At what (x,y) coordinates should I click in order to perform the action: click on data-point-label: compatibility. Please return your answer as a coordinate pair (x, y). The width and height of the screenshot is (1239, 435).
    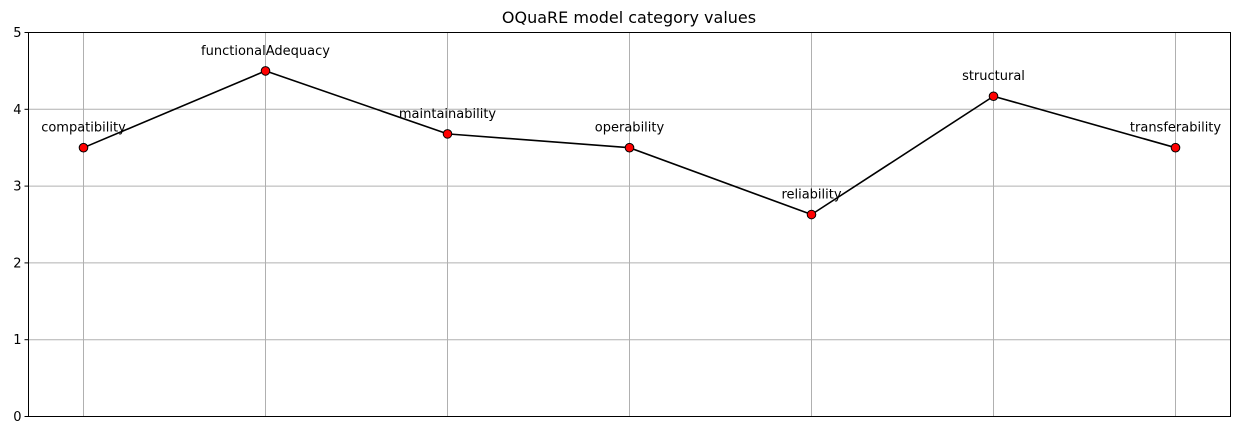
    Looking at the image, I should click on (83, 128).